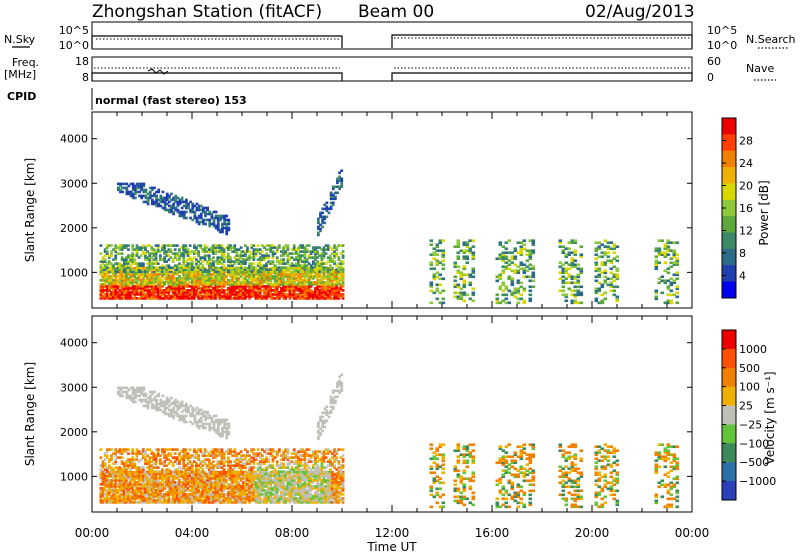 This screenshot has width=800, height=554. What do you see at coordinates (729, 175) in the screenshot?
I see `colorbar-swatch` at bounding box center [729, 175].